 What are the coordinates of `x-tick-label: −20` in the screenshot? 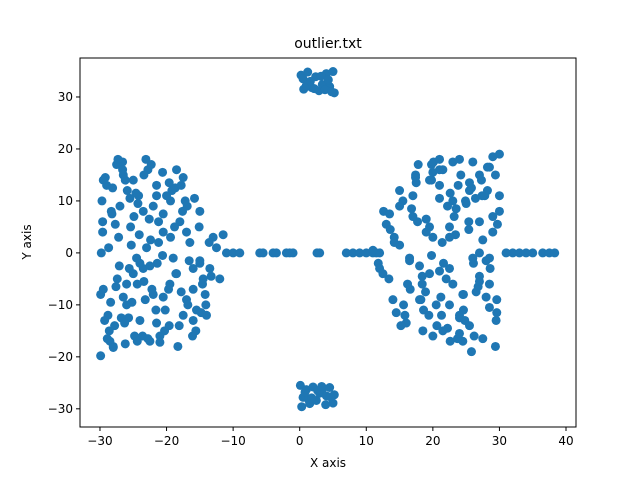 It's located at (166, 441).